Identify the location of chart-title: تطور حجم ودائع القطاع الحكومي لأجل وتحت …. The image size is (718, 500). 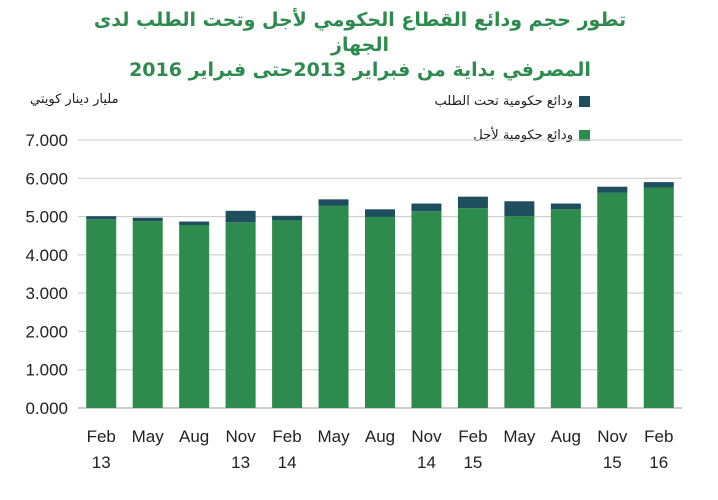
(360, 45).